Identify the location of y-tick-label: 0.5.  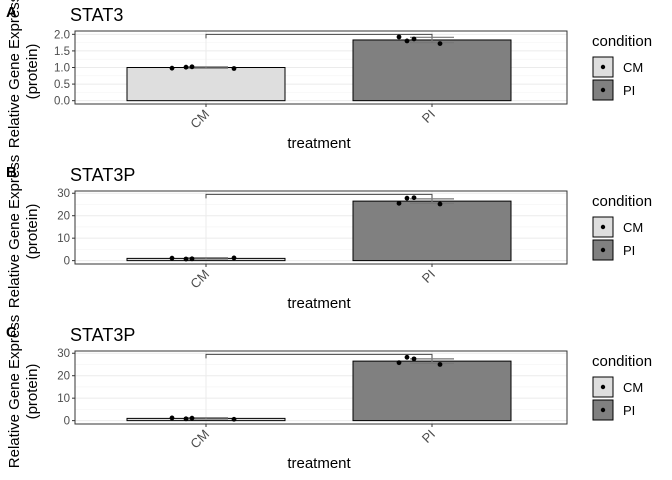
(62, 85).